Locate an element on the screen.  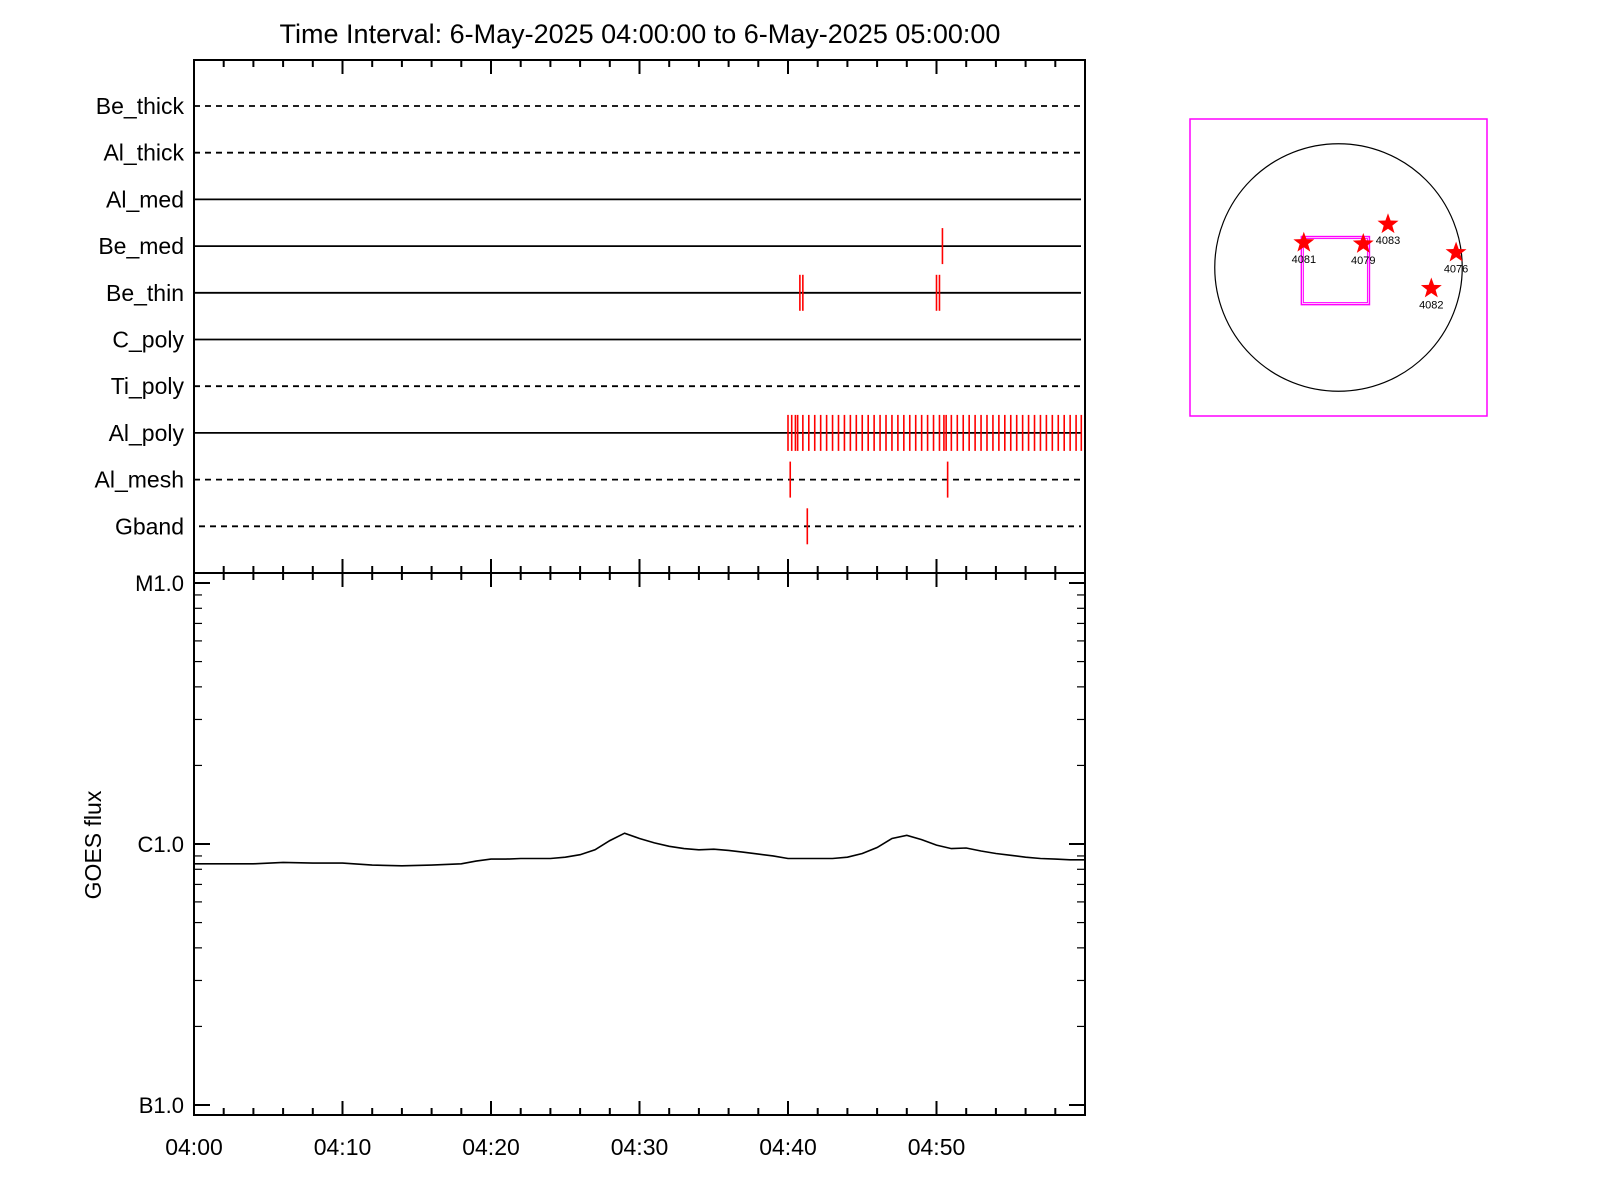
x-tick-label: 04:20 is located at coordinates (491, 1147).